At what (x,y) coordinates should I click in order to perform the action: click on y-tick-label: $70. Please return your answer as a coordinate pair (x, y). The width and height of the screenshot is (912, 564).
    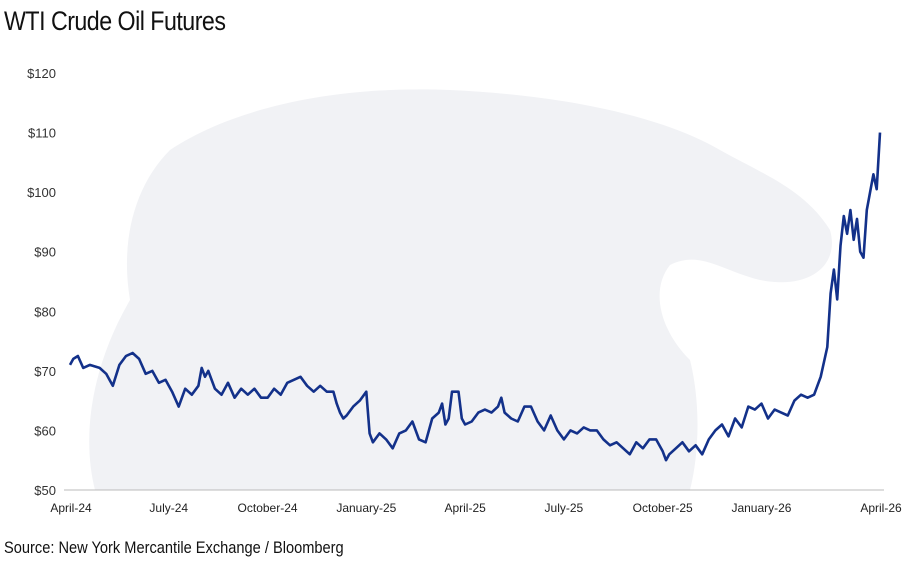
    Looking at the image, I should click on (45, 371).